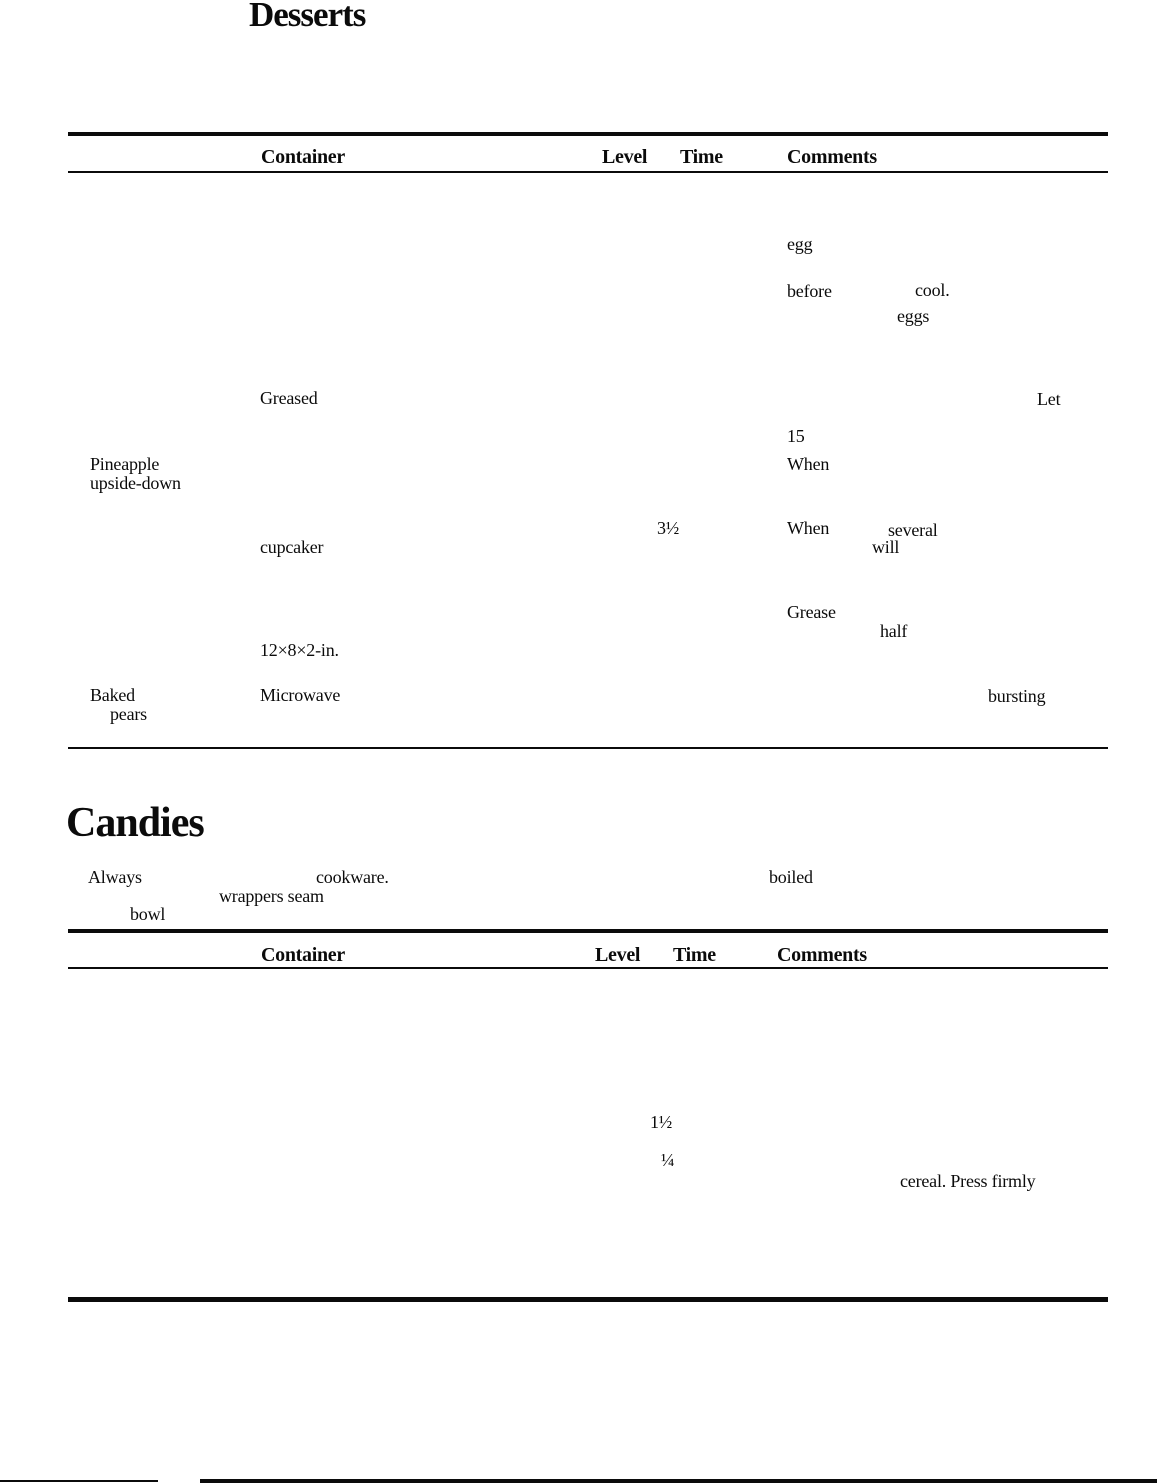 The height and width of the screenshot is (1484, 1157). I want to click on text-fragment: Always, so click(115, 877).